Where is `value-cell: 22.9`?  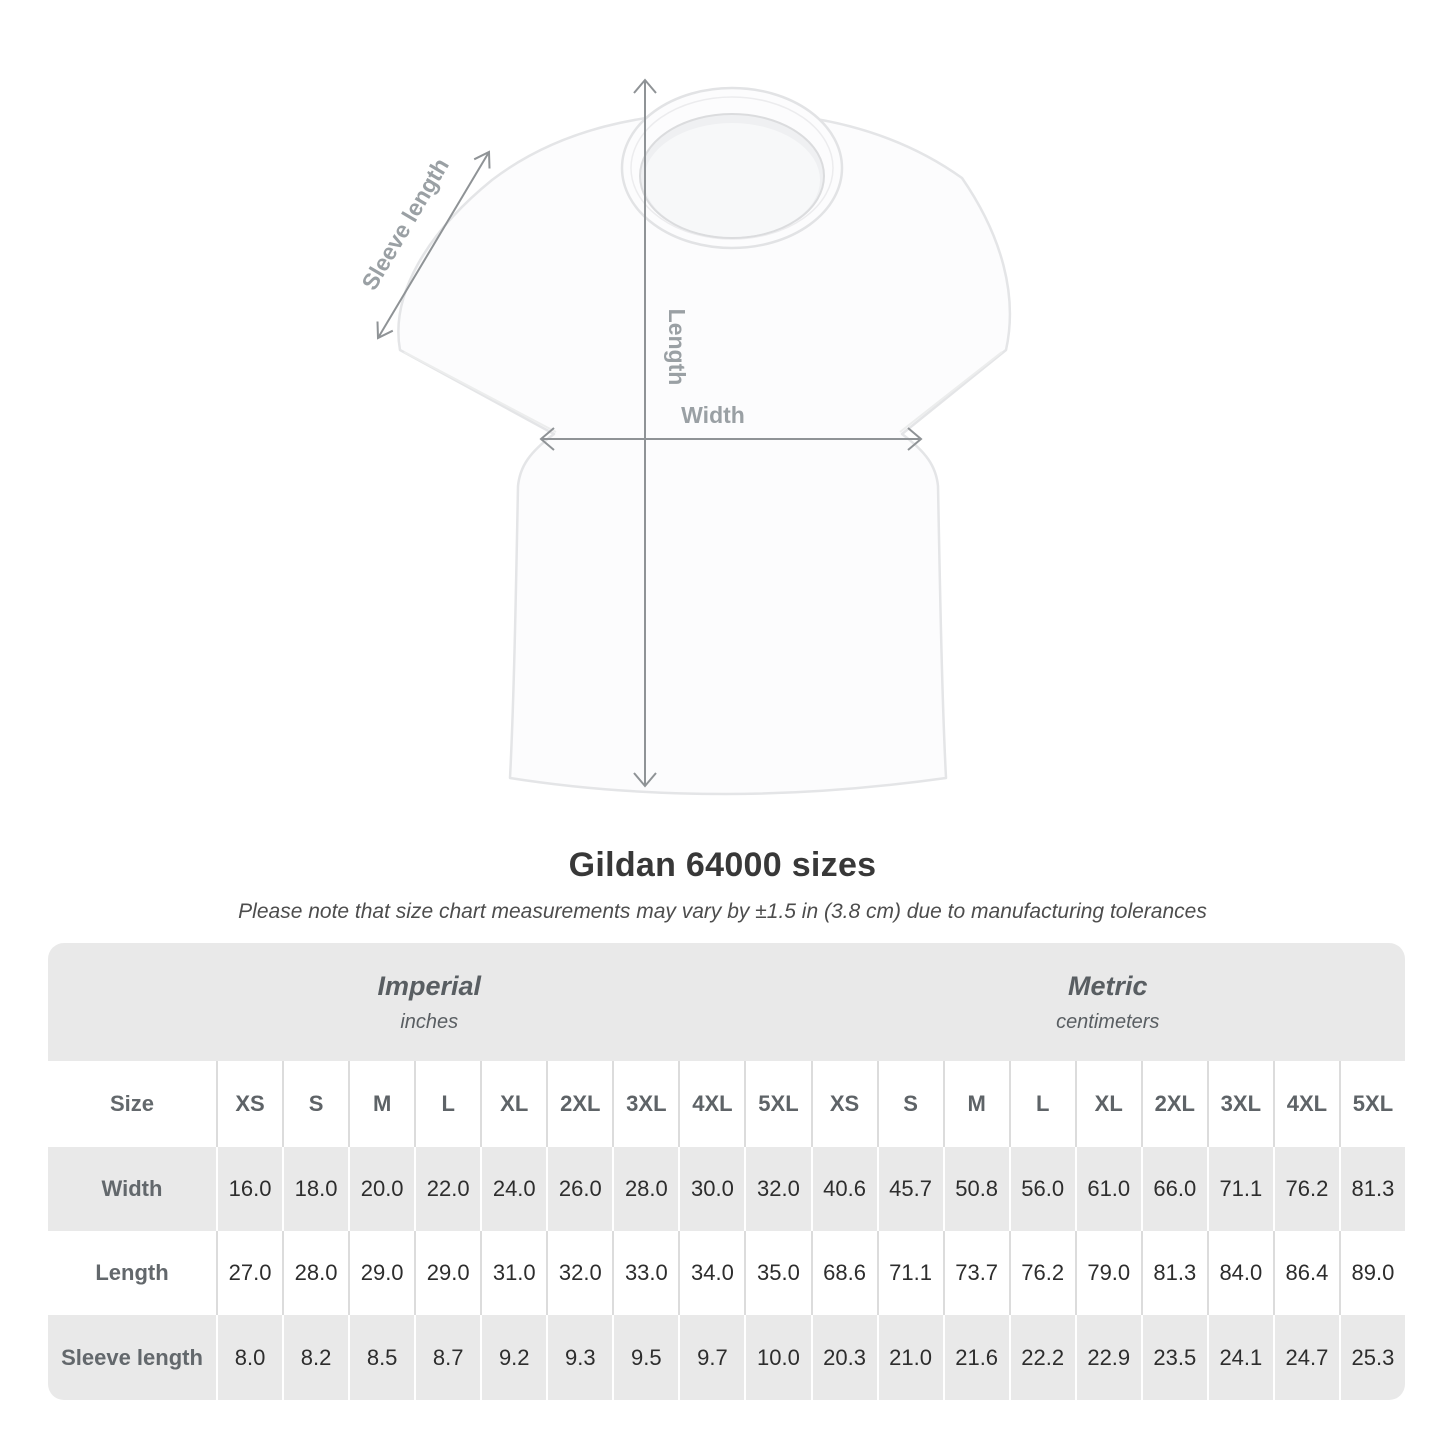
value-cell: 22.9 is located at coordinates (1107, 1357).